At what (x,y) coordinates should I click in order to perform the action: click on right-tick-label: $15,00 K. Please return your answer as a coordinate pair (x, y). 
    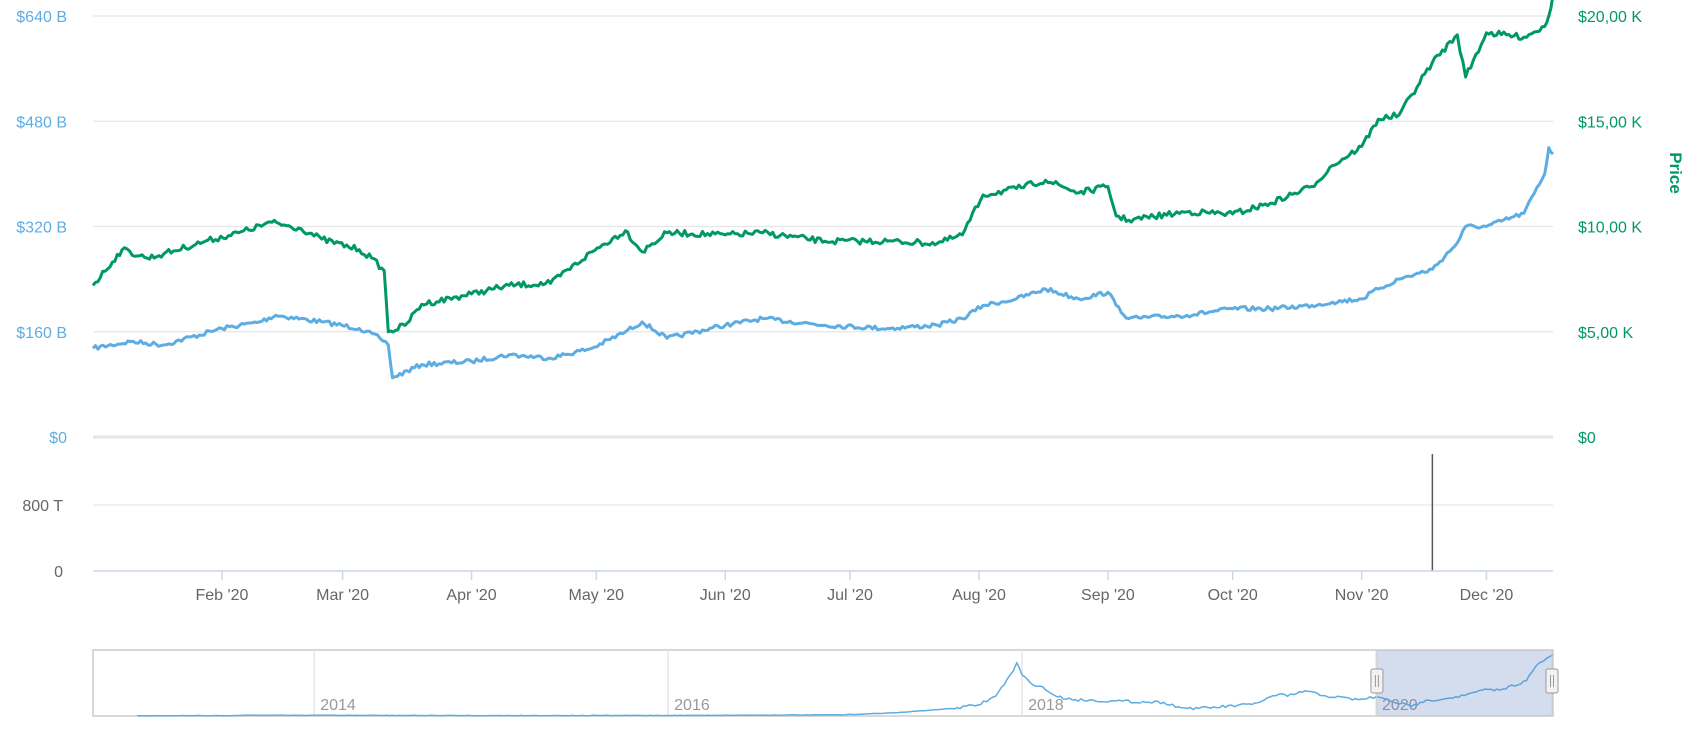
    Looking at the image, I should click on (1610, 122).